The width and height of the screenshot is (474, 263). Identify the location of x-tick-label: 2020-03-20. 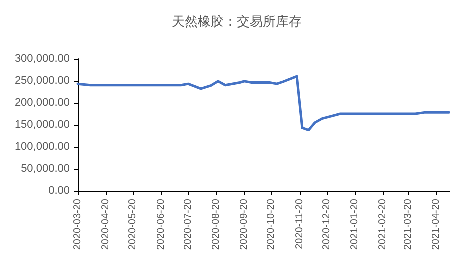
(78, 224).